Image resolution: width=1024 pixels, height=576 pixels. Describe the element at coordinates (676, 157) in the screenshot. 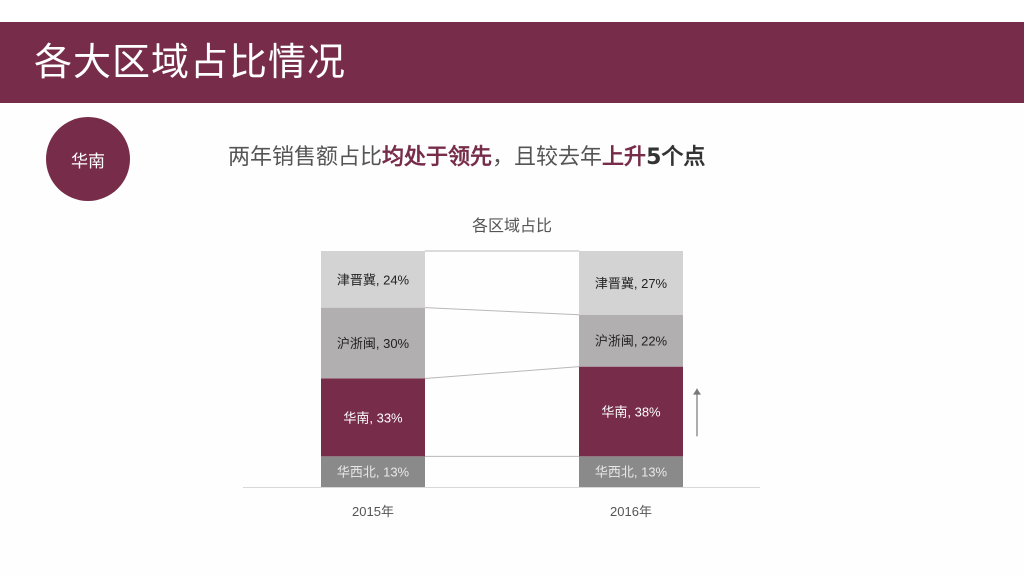

I see `headline-part5: 5个点` at that location.